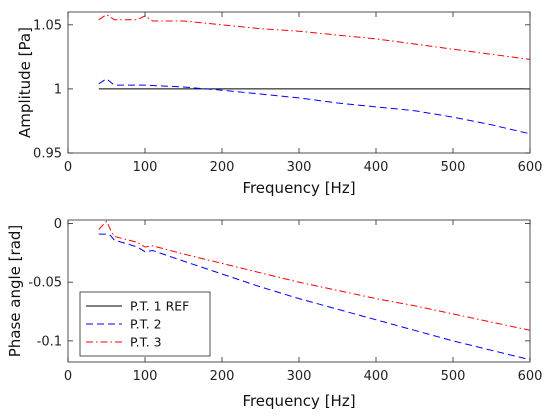 The height and width of the screenshot is (418, 550). What do you see at coordinates (47, 154) in the screenshot?
I see `y-tick-label: 0.95` at bounding box center [47, 154].